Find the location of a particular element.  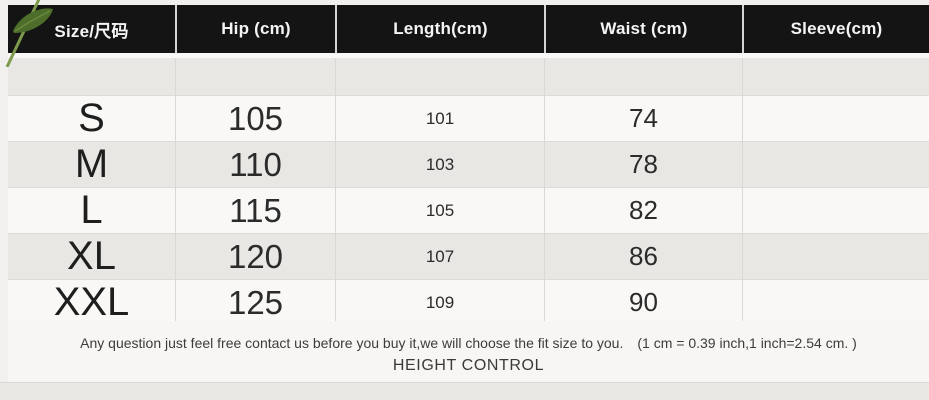

waist-cell: 78 is located at coordinates (643, 164).